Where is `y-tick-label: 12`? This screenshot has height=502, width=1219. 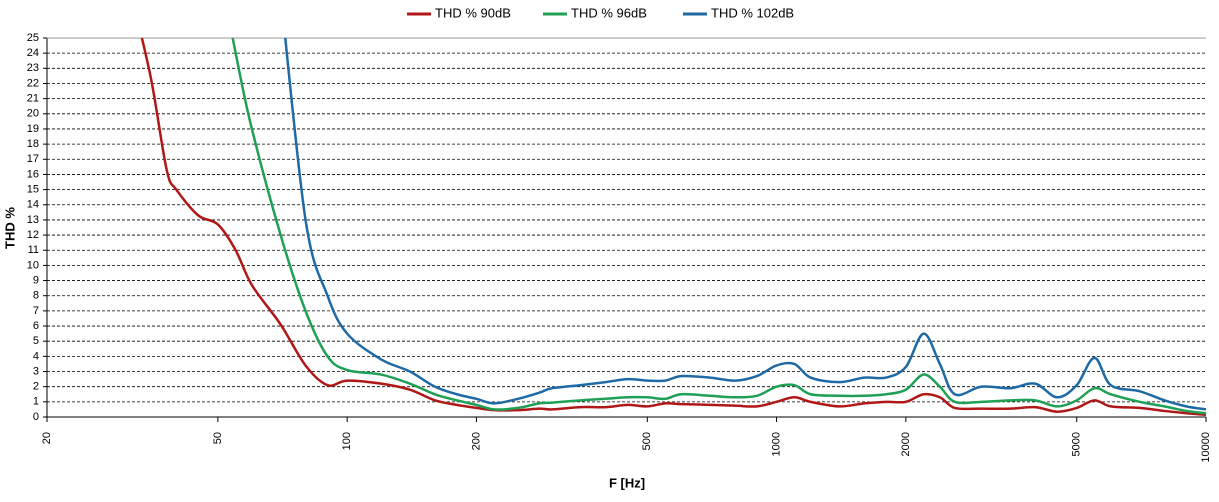 y-tick-label: 12 is located at coordinates (33, 235).